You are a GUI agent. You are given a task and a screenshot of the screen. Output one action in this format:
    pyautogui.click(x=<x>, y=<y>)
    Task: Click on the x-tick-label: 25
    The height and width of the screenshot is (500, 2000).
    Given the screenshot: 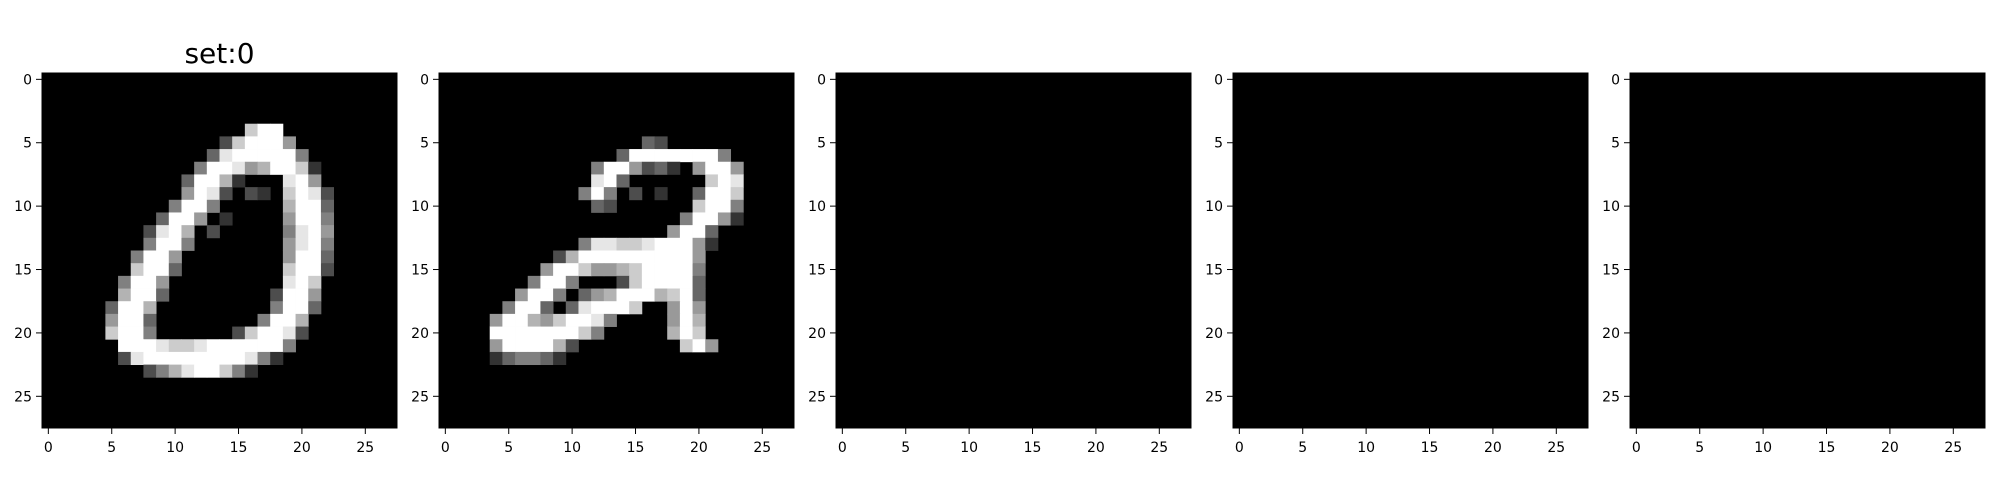 What is the action you would take?
    pyautogui.click(x=762, y=448)
    